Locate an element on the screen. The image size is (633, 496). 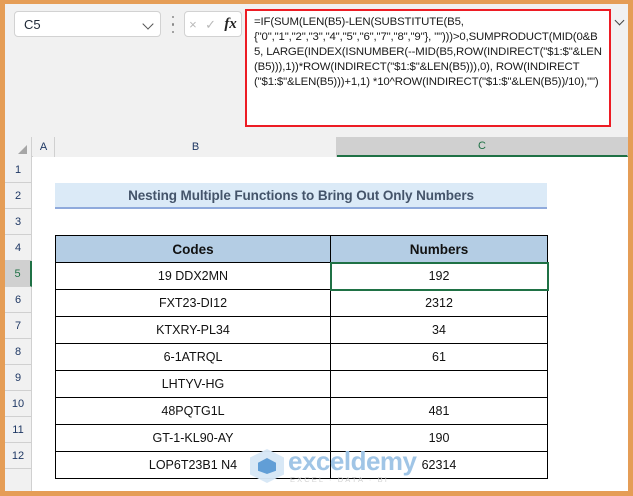
row-header-2-label: 2 is located at coordinates (18, 195).